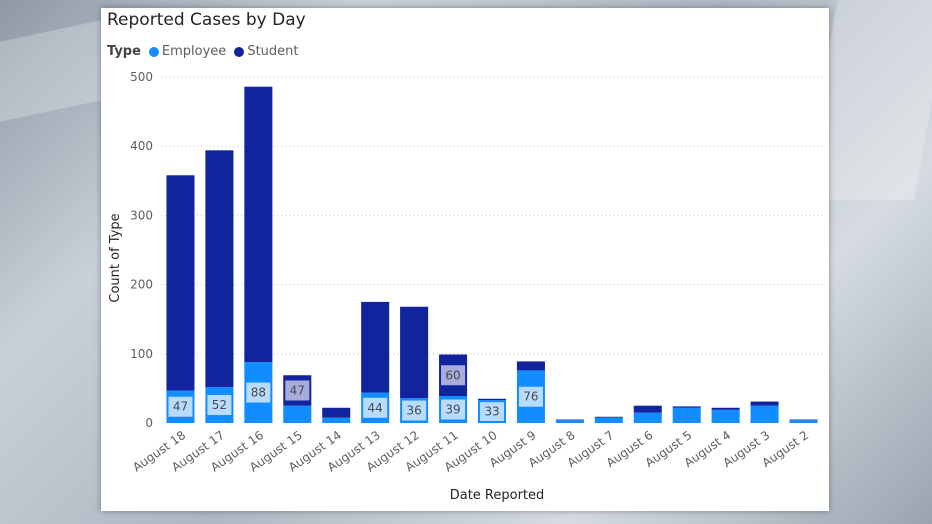  What do you see at coordinates (153, 51) in the screenshot?
I see `legend-dot-employee-icon` at bounding box center [153, 51].